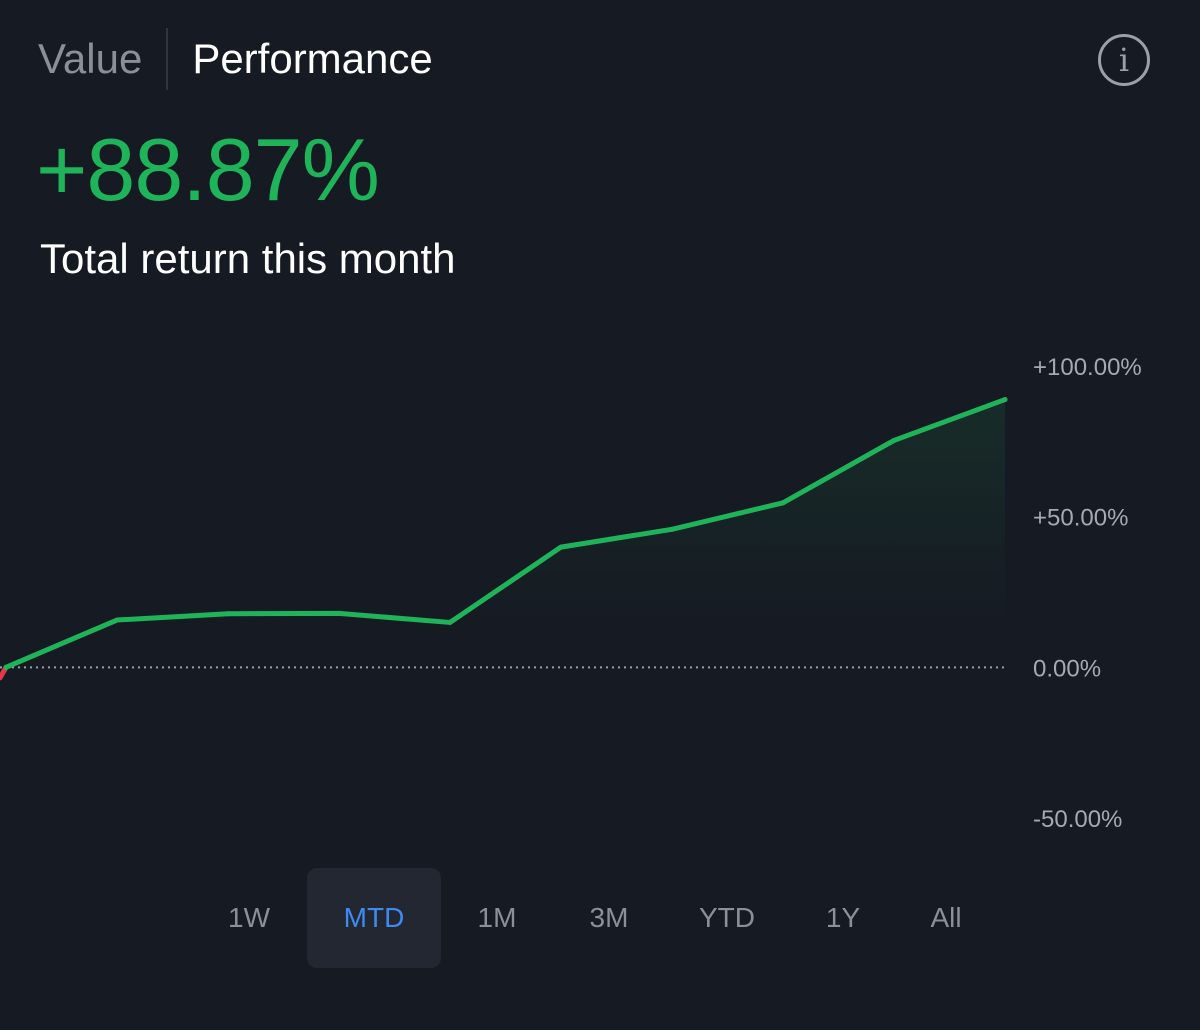 The width and height of the screenshot is (1200, 1030). I want to click on y-tick-label: -50.00%, so click(1077, 819).